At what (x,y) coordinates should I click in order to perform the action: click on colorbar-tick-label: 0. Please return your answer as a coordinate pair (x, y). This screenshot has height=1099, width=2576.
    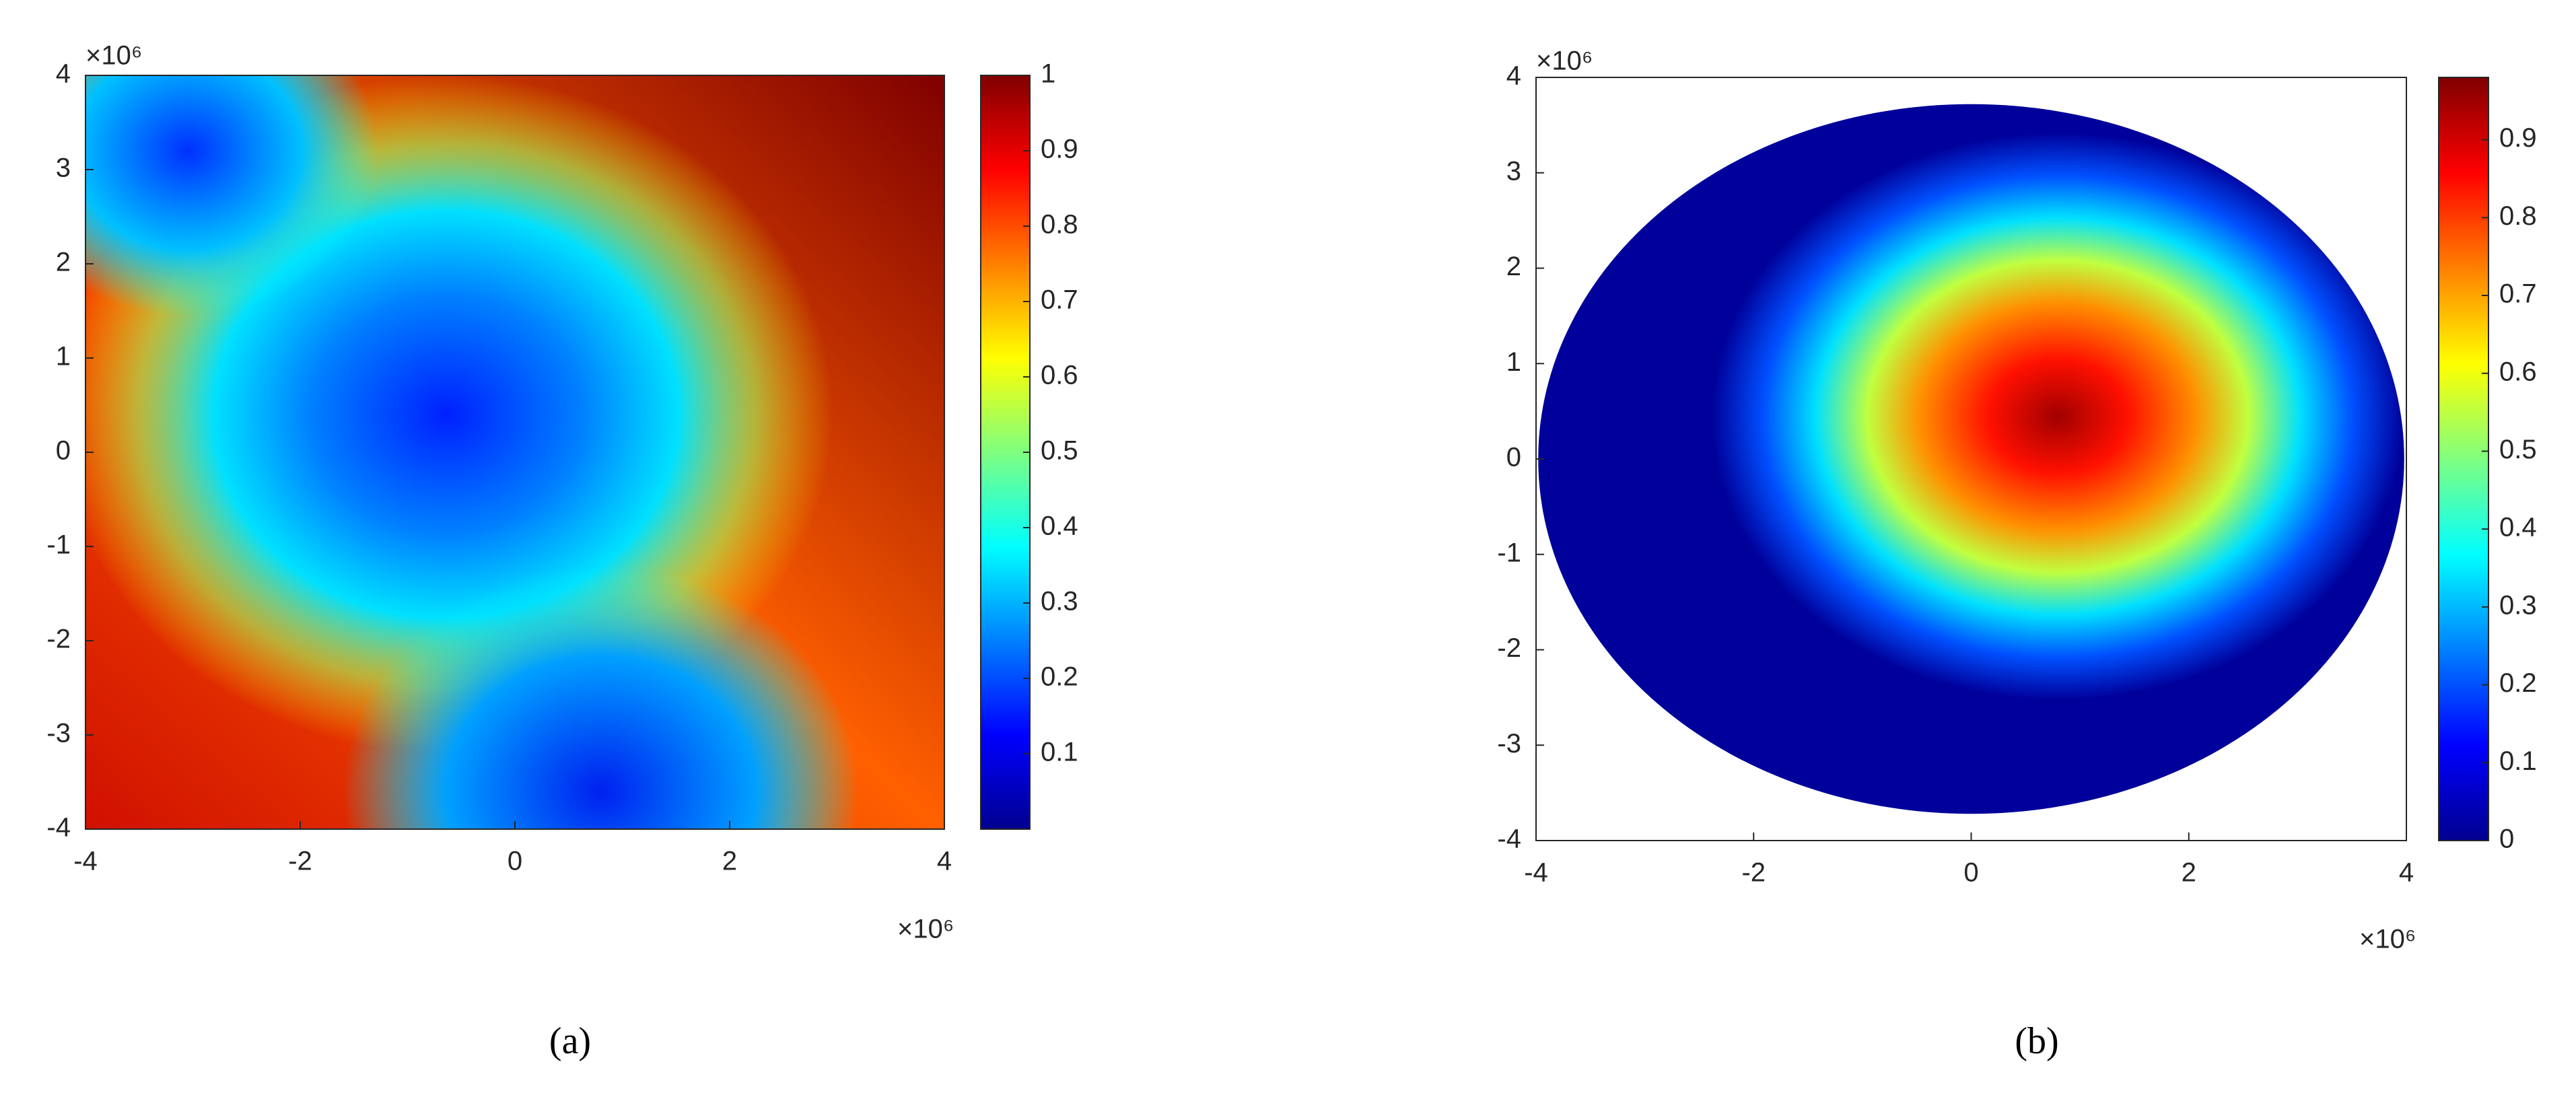
    Looking at the image, I should click on (2506, 839).